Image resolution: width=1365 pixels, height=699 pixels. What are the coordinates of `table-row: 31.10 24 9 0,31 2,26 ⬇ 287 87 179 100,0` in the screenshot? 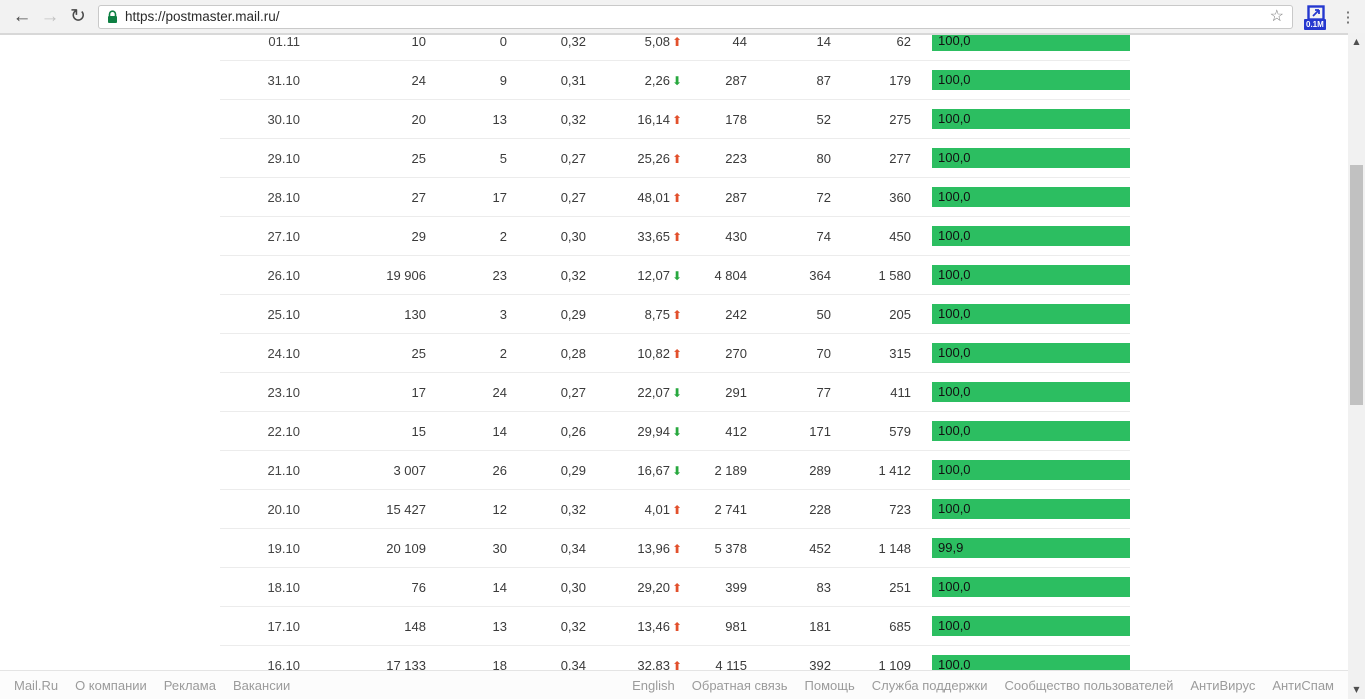 It's located at (675, 80).